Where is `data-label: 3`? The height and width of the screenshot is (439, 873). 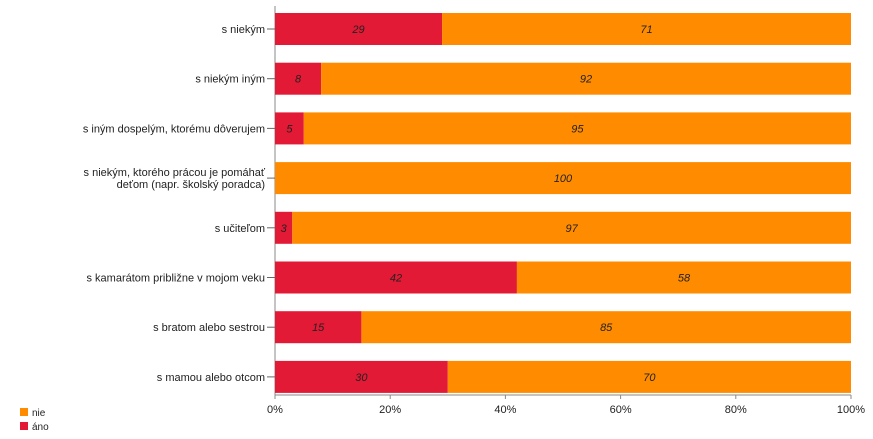 data-label: 3 is located at coordinates (284, 229).